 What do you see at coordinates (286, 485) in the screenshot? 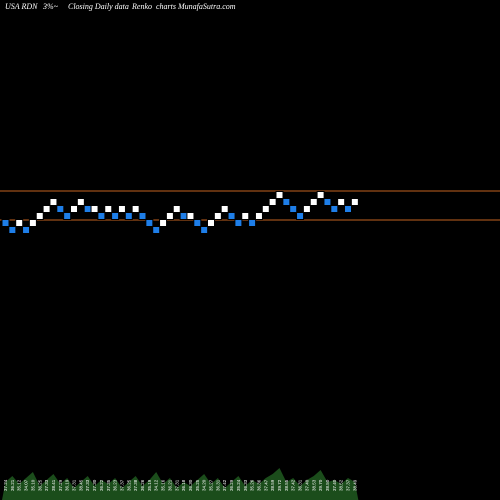
I see `price-tick-label: 38.55` at bounding box center [286, 485].